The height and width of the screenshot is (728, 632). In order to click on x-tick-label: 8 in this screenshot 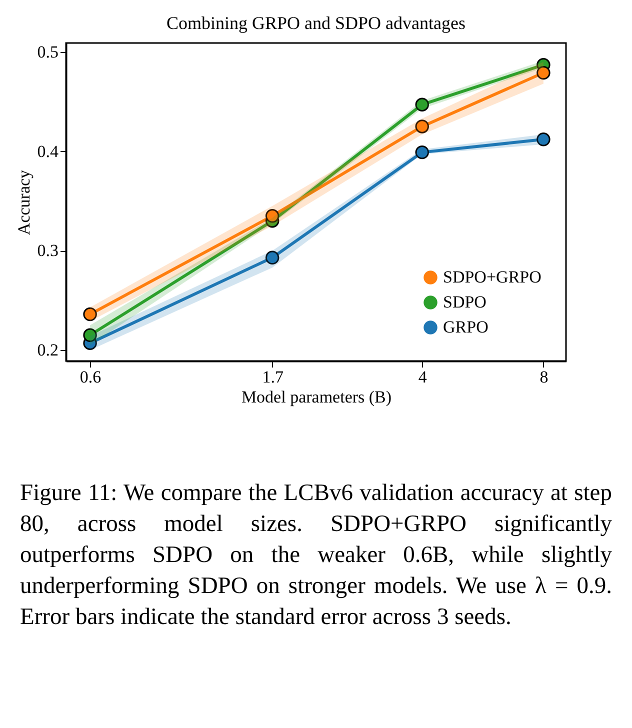, I will do `click(544, 377)`.